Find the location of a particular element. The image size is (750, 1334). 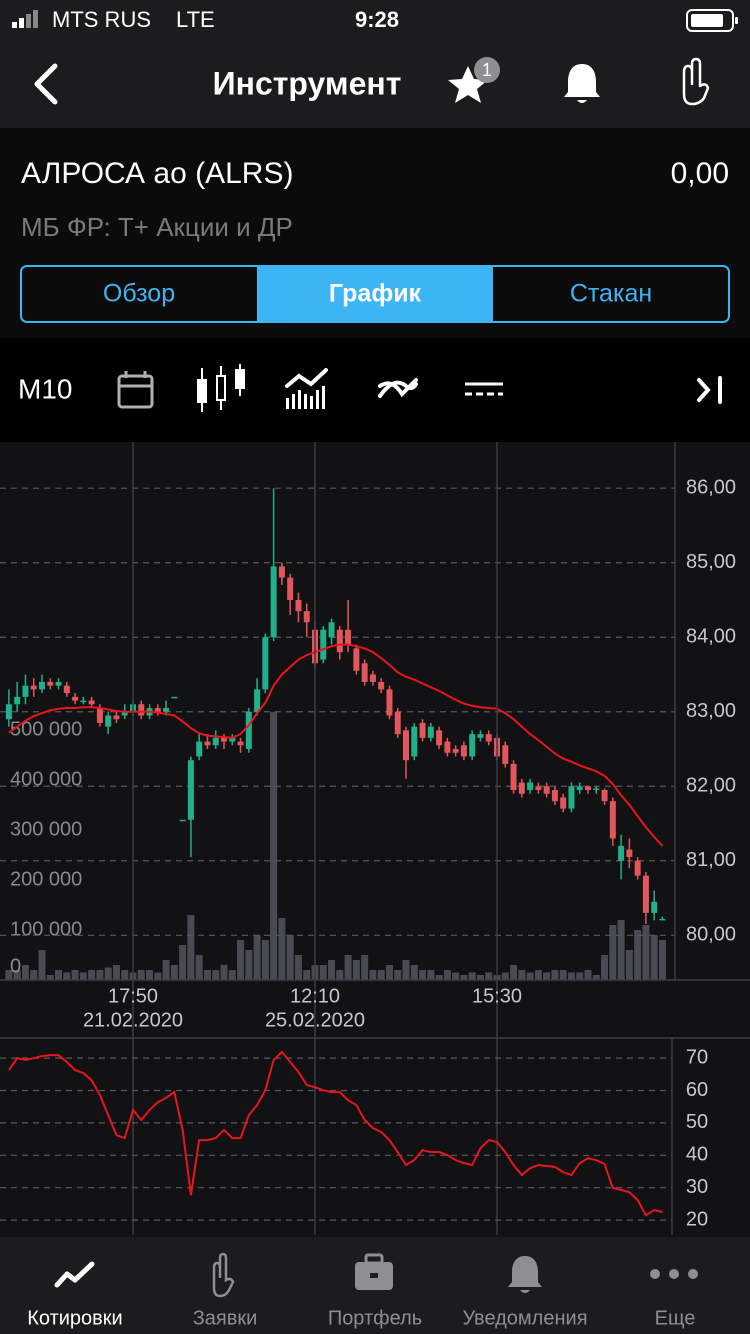

volume-tick-label: 100 000 is located at coordinates (46, 929).